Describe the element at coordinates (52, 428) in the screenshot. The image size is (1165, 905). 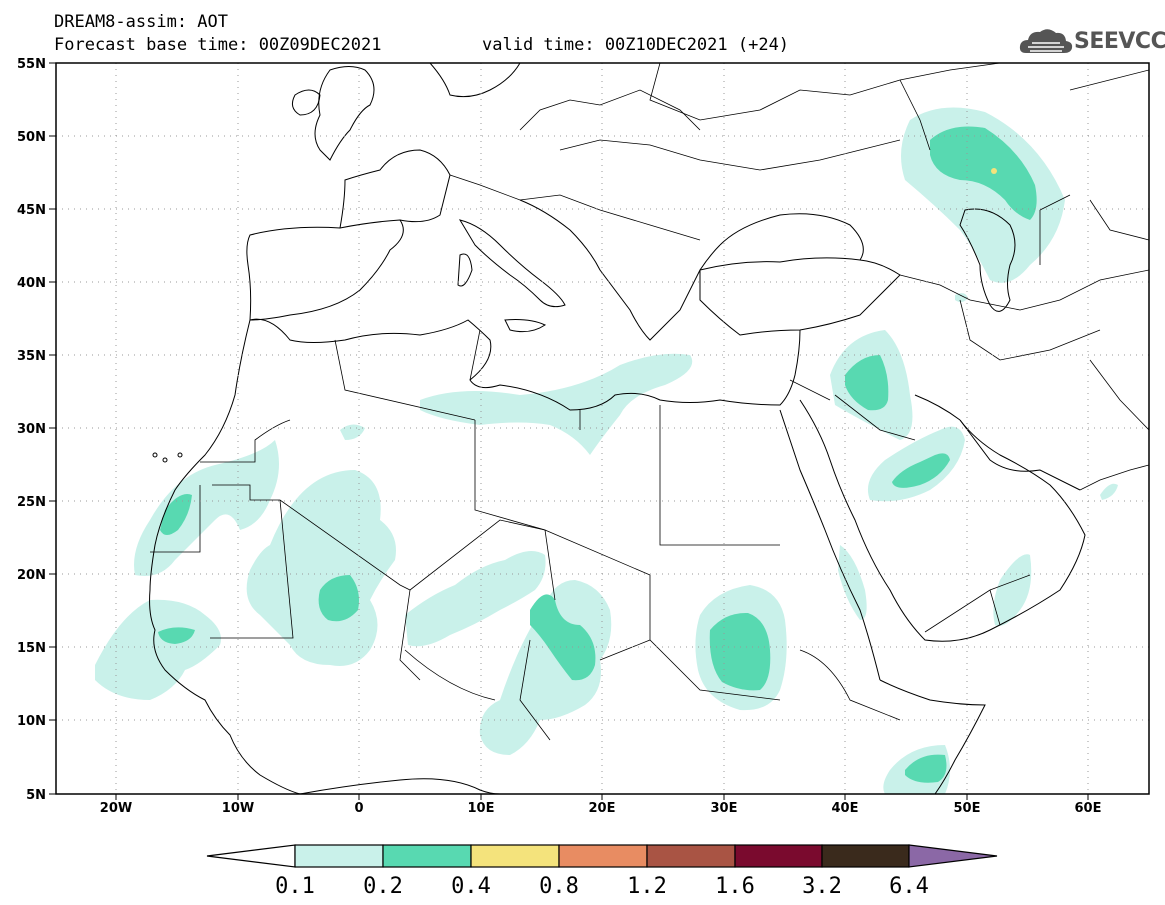
I see `lat-ticks` at that location.